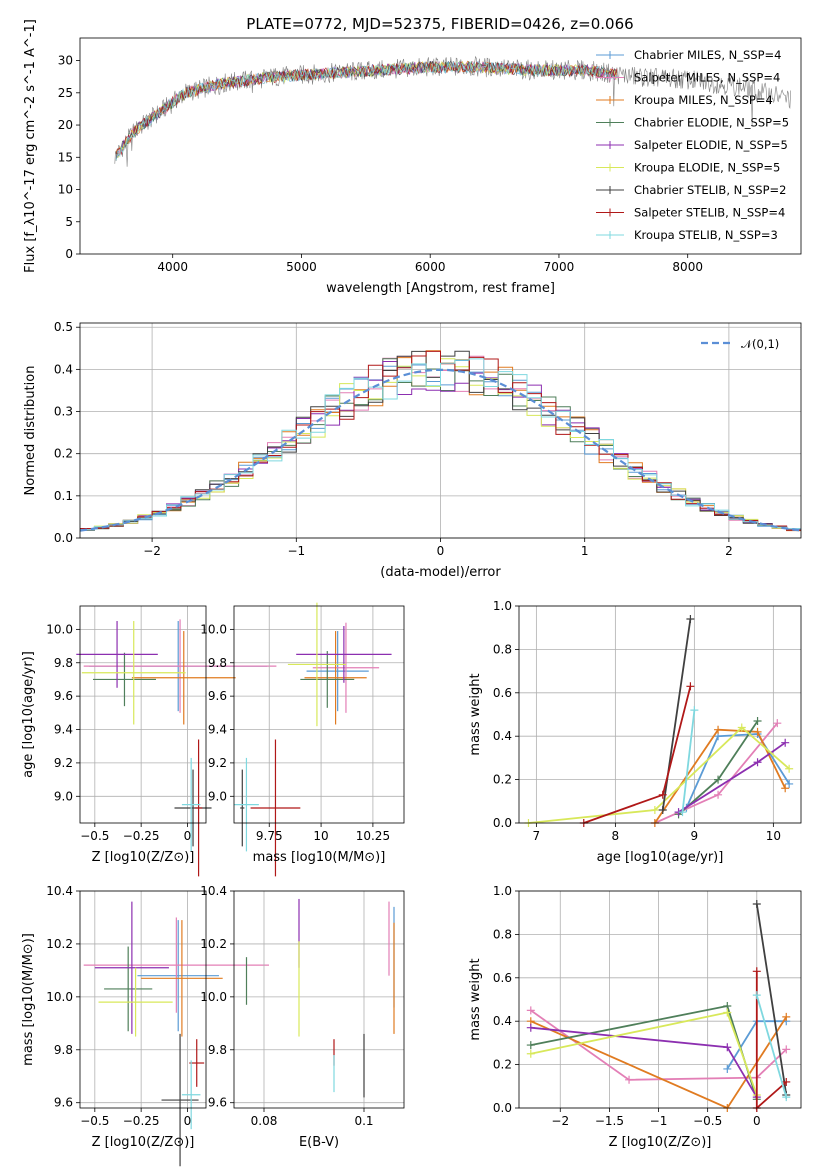 This screenshot has height=1170, width=819. I want to click on x-tick-label: 7, so click(537, 836).